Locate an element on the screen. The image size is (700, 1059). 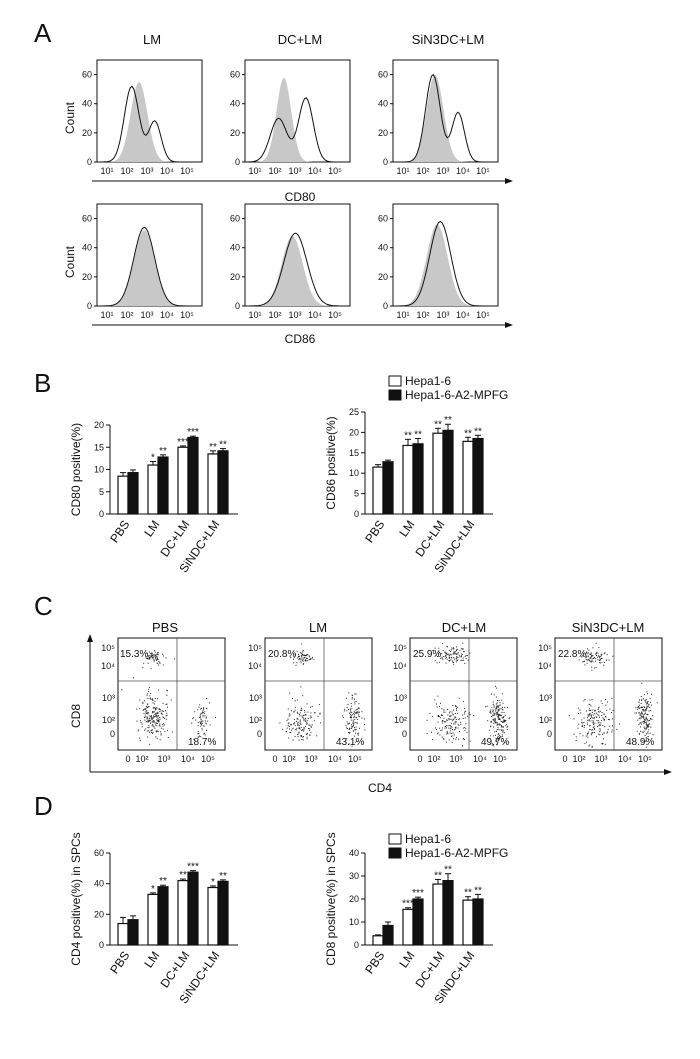
bar-hepa1-6-dc+lm is located at coordinates (438, 473).